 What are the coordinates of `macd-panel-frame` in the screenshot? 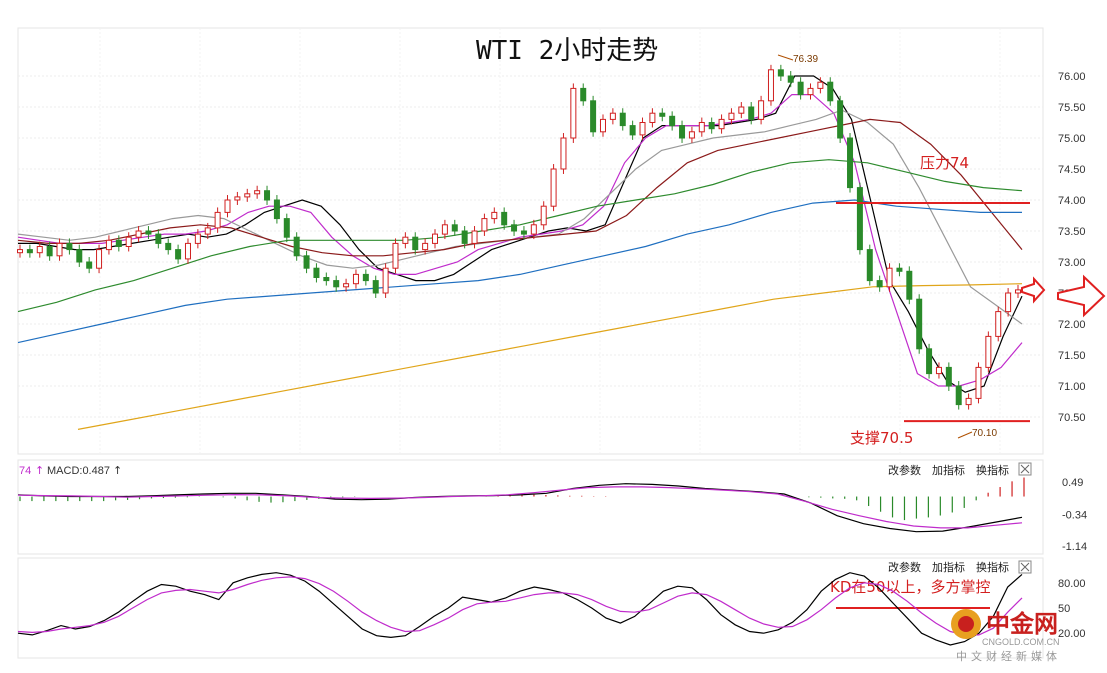 It's located at (530, 507).